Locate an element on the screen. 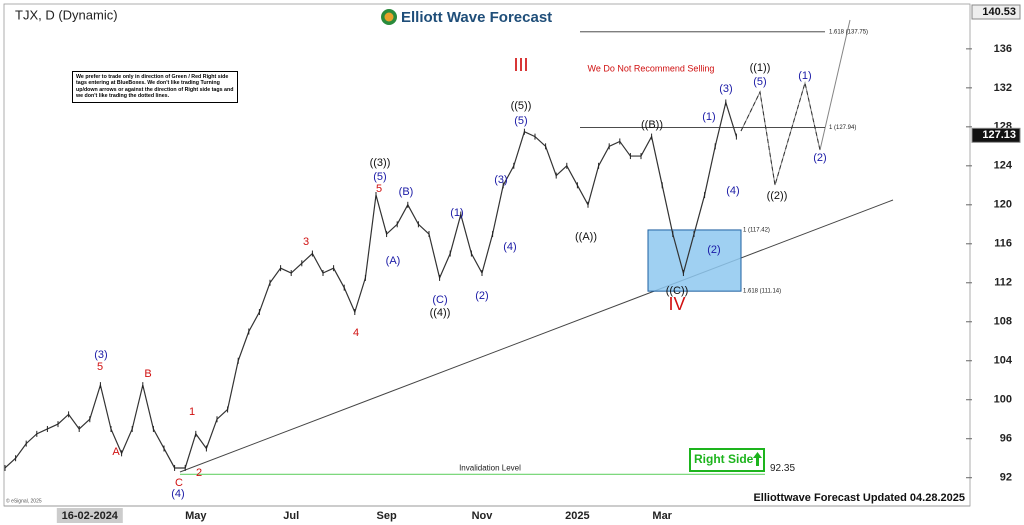 The height and width of the screenshot is (525, 1024). wave-label: ((A)) is located at coordinates (586, 237).